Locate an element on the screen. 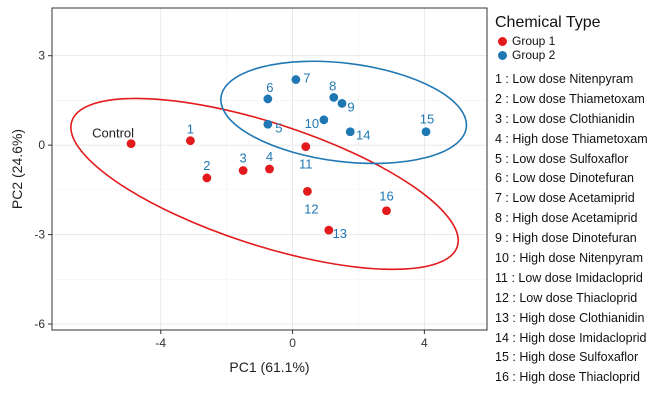  y-tick-label: -6 is located at coordinates (39, 324).